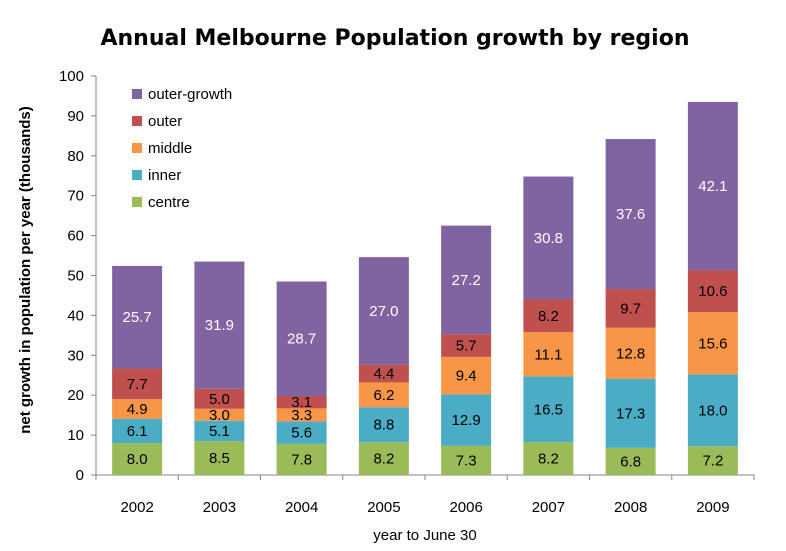  I want to click on legend-label: outer-growth, so click(190, 94).